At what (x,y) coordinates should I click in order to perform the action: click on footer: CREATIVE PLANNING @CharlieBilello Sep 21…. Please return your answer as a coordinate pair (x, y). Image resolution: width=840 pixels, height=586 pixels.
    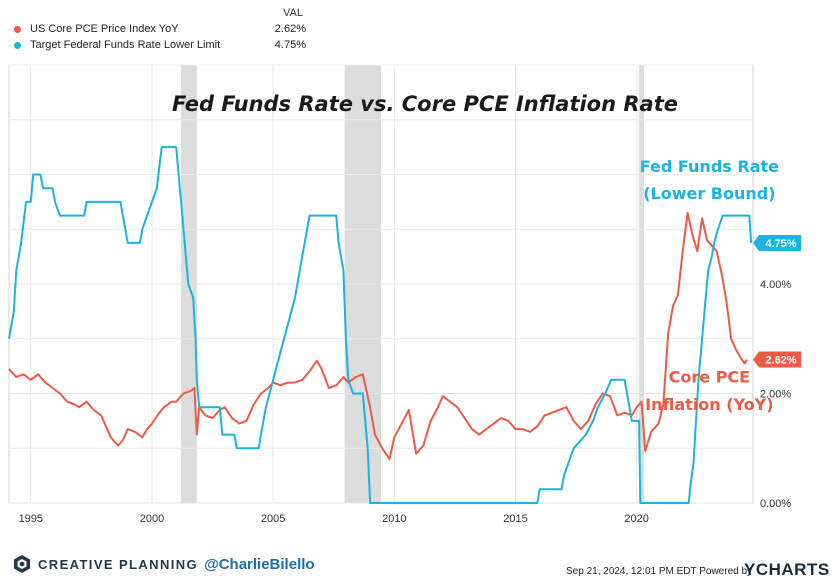
    Looking at the image, I should click on (420, 567).